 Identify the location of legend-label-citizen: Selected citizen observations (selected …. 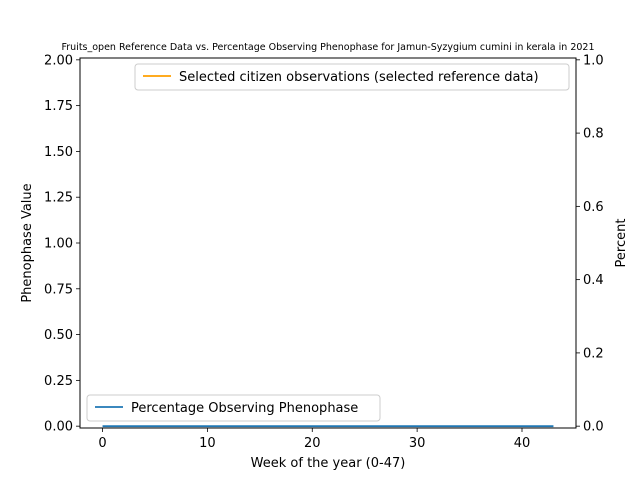
(359, 77).